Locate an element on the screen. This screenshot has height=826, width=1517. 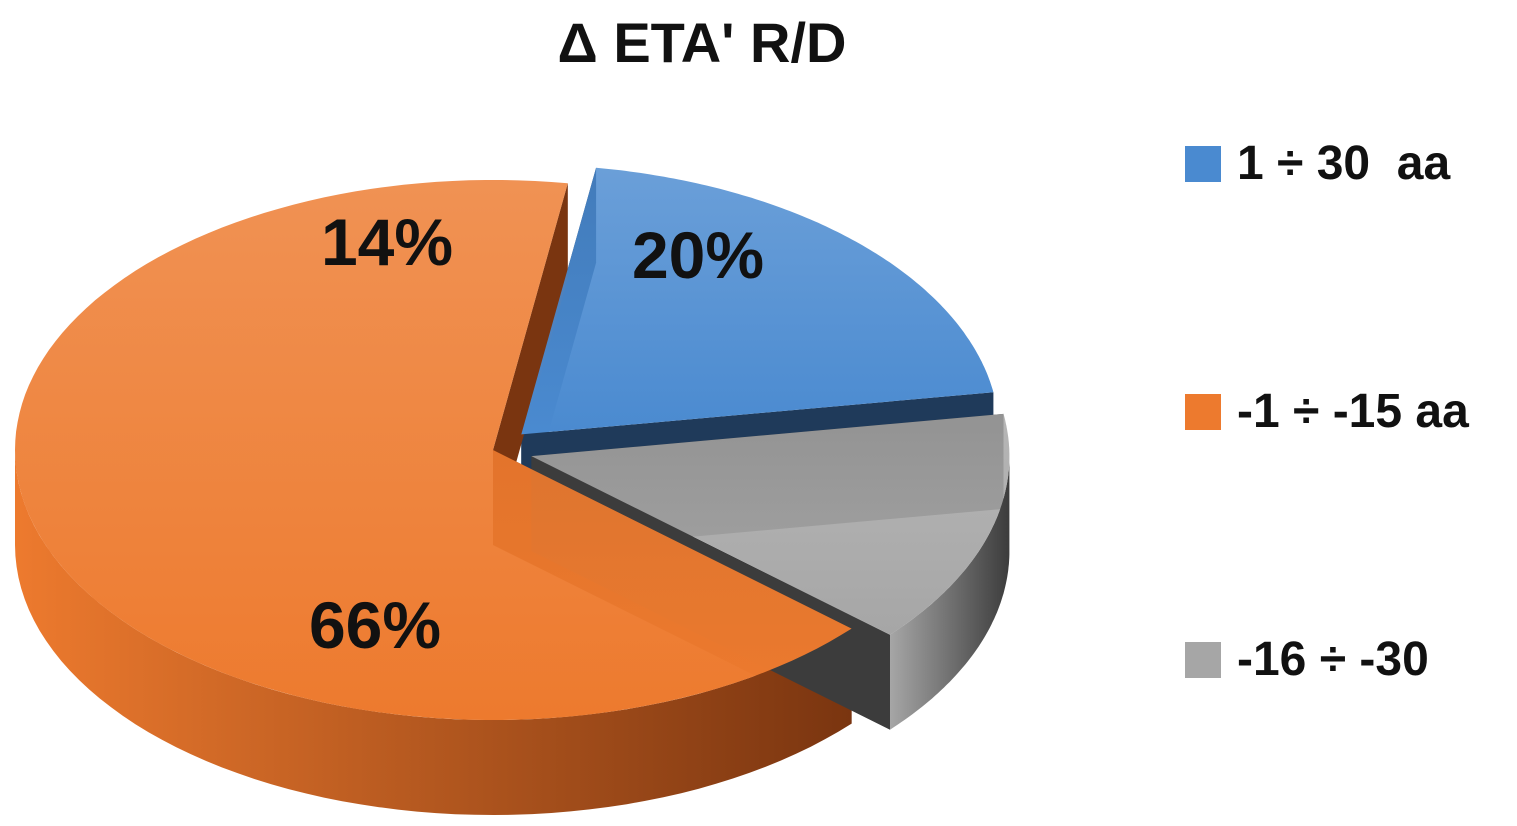
legend-label-1: 1 ÷ 30 aa is located at coordinates (1344, 163).